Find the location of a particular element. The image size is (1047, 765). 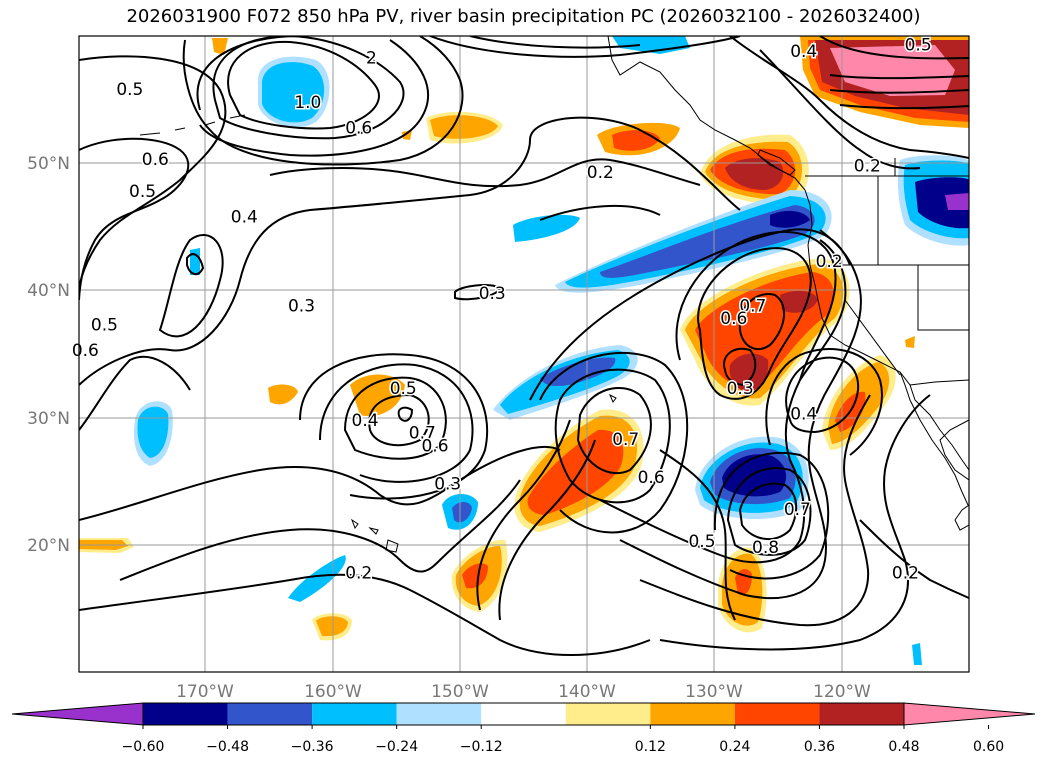

contour-east-c is located at coordinates (740, 367).